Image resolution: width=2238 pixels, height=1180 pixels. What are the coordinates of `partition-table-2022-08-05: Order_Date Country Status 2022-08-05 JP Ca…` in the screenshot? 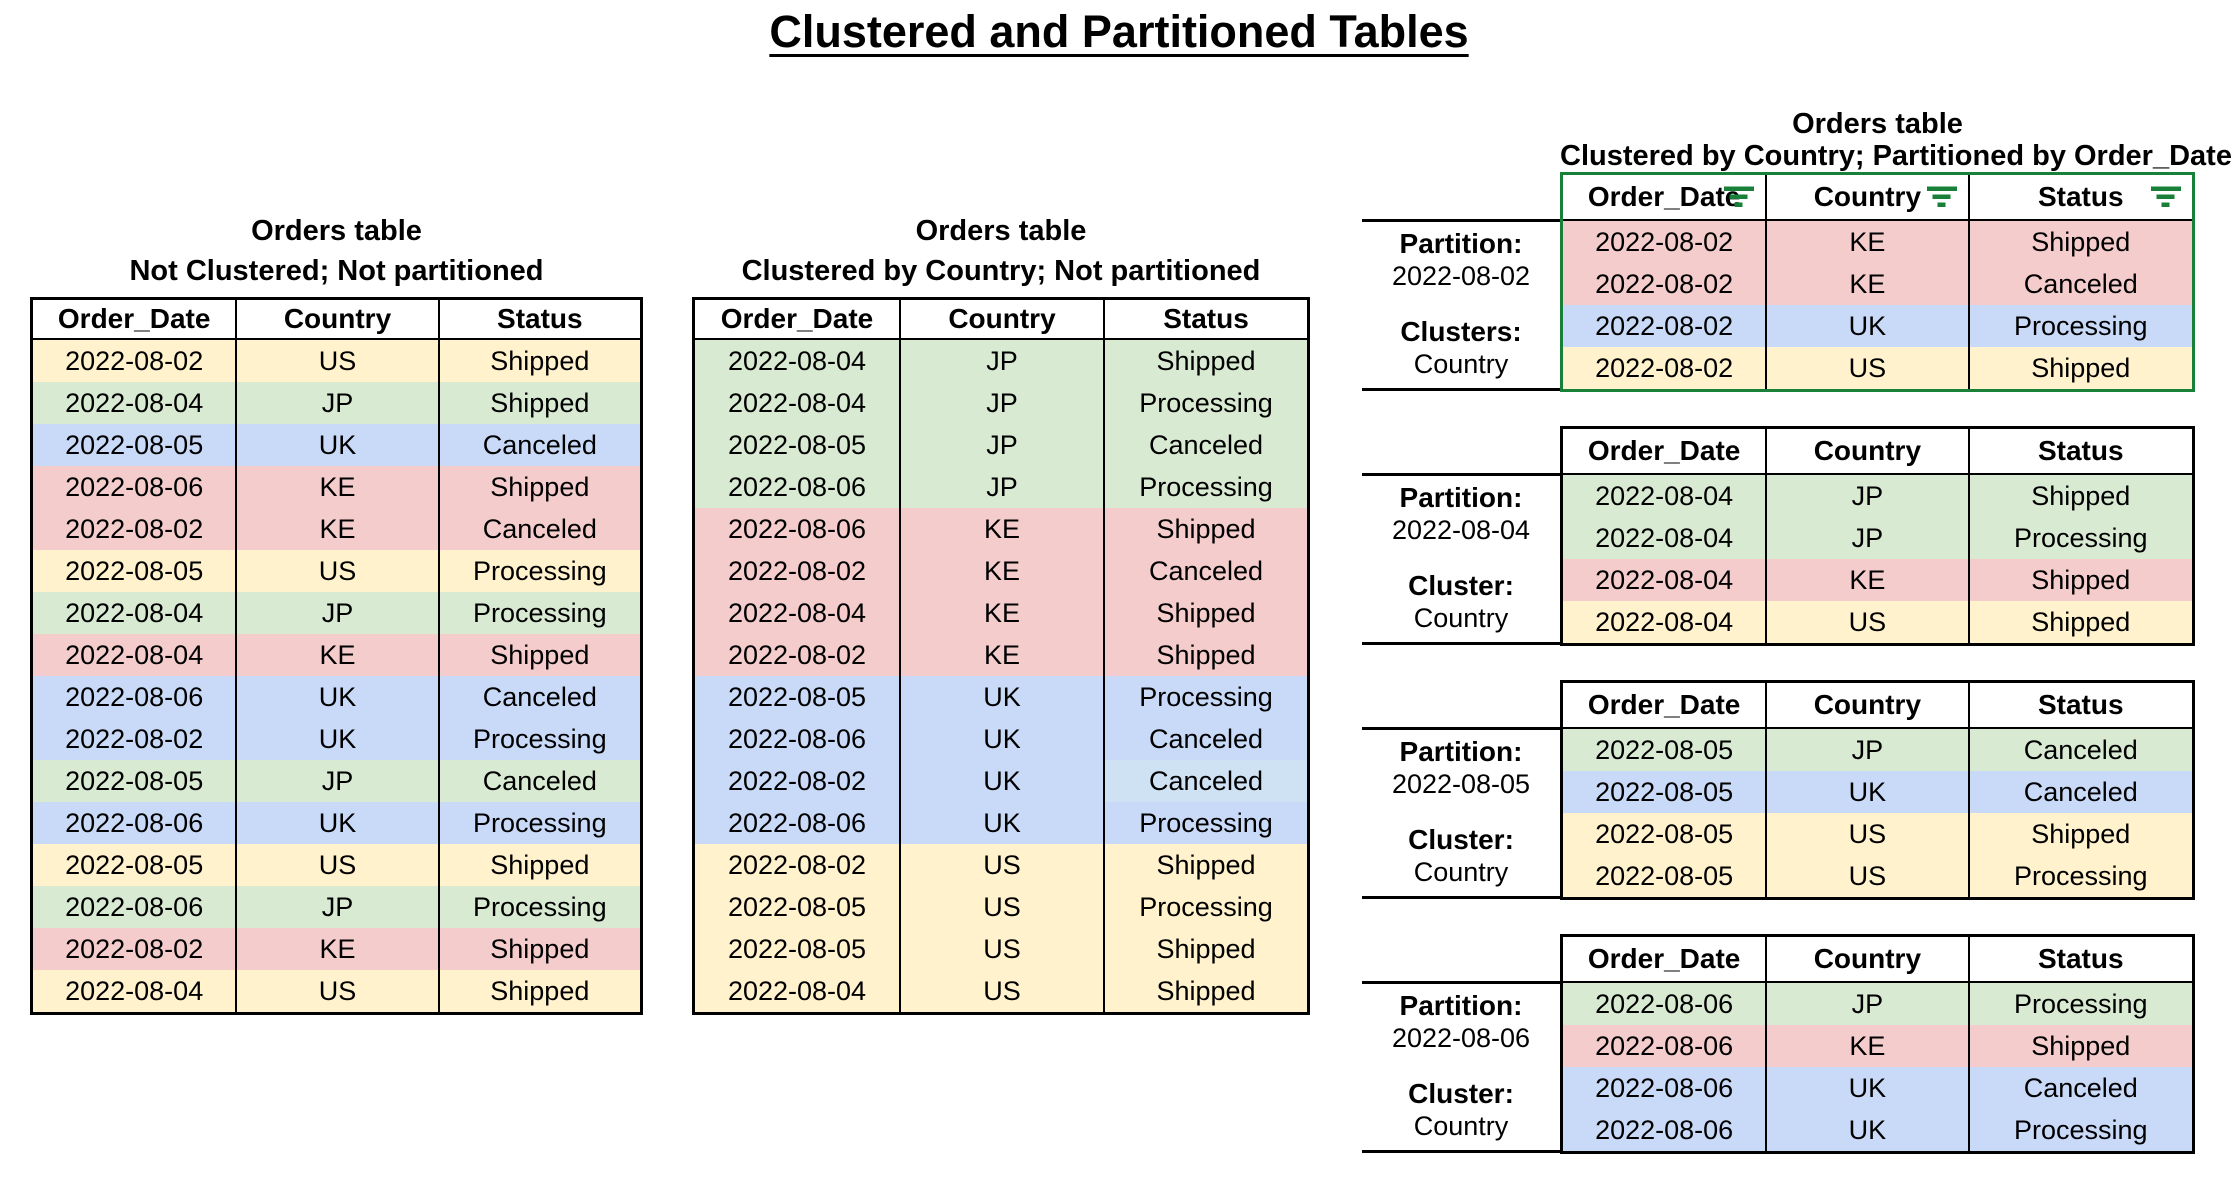 It's located at (1877, 790).